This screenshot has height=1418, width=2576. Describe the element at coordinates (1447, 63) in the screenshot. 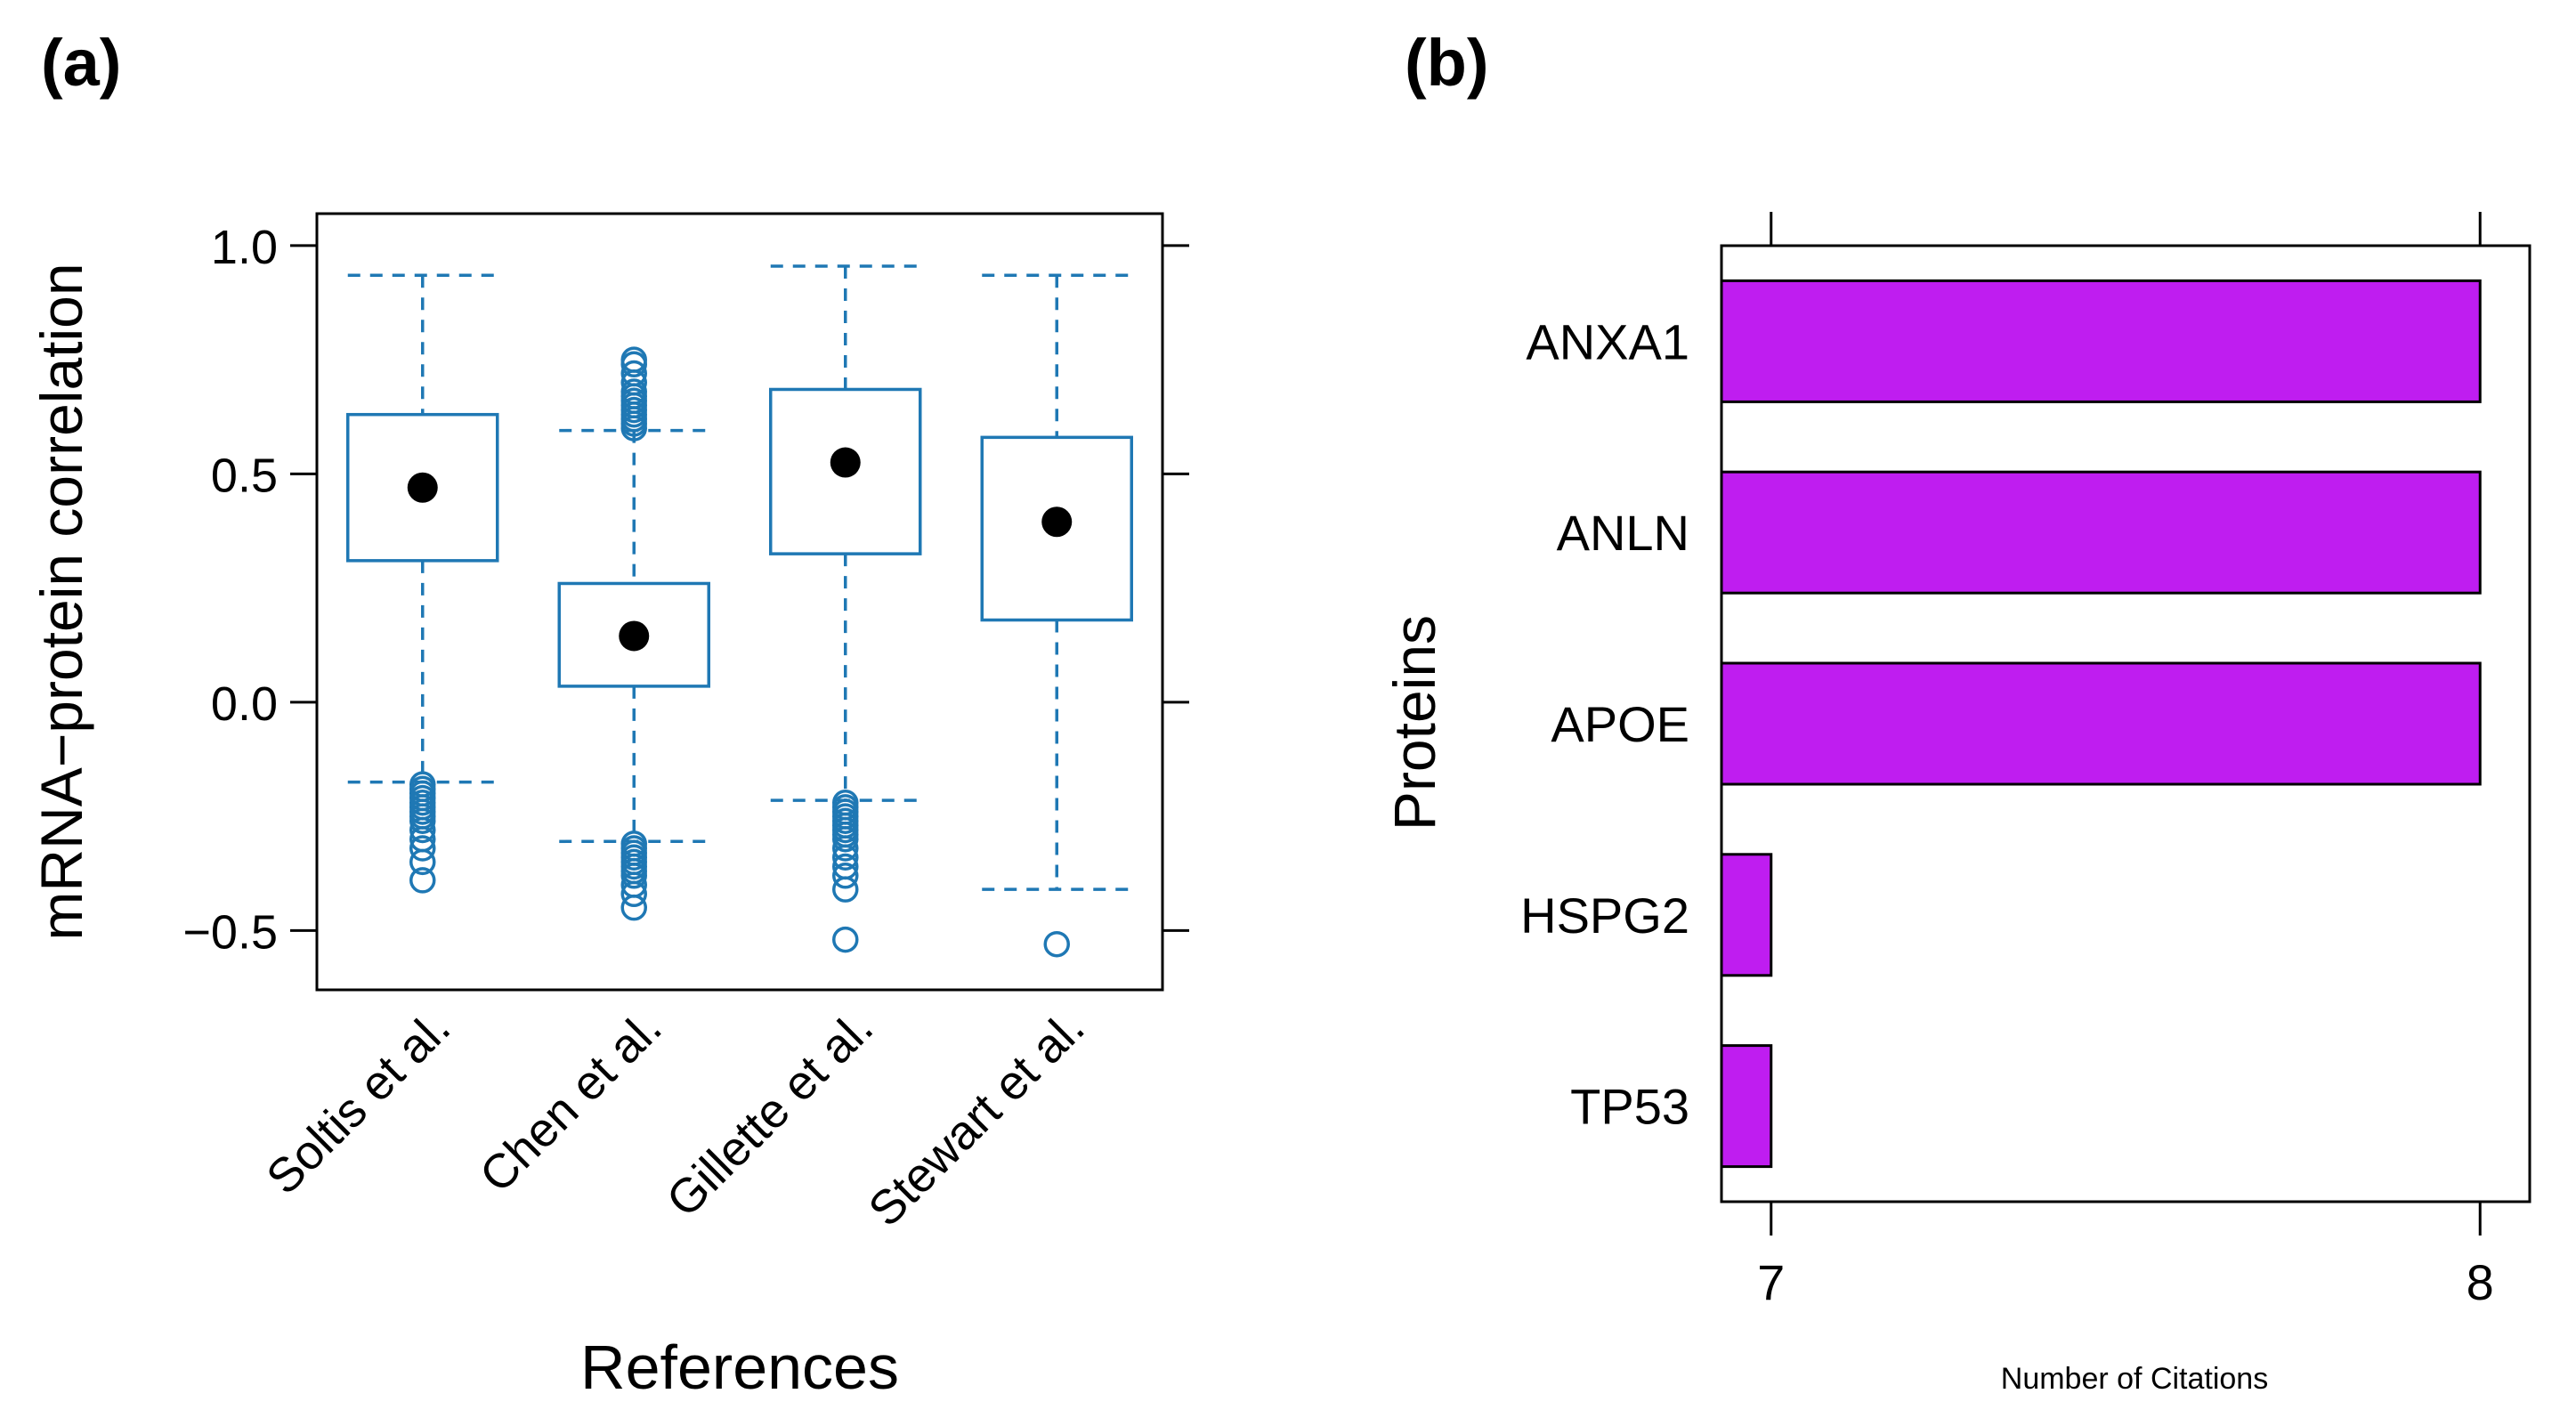

I see `panel-label-b: (b)` at that location.